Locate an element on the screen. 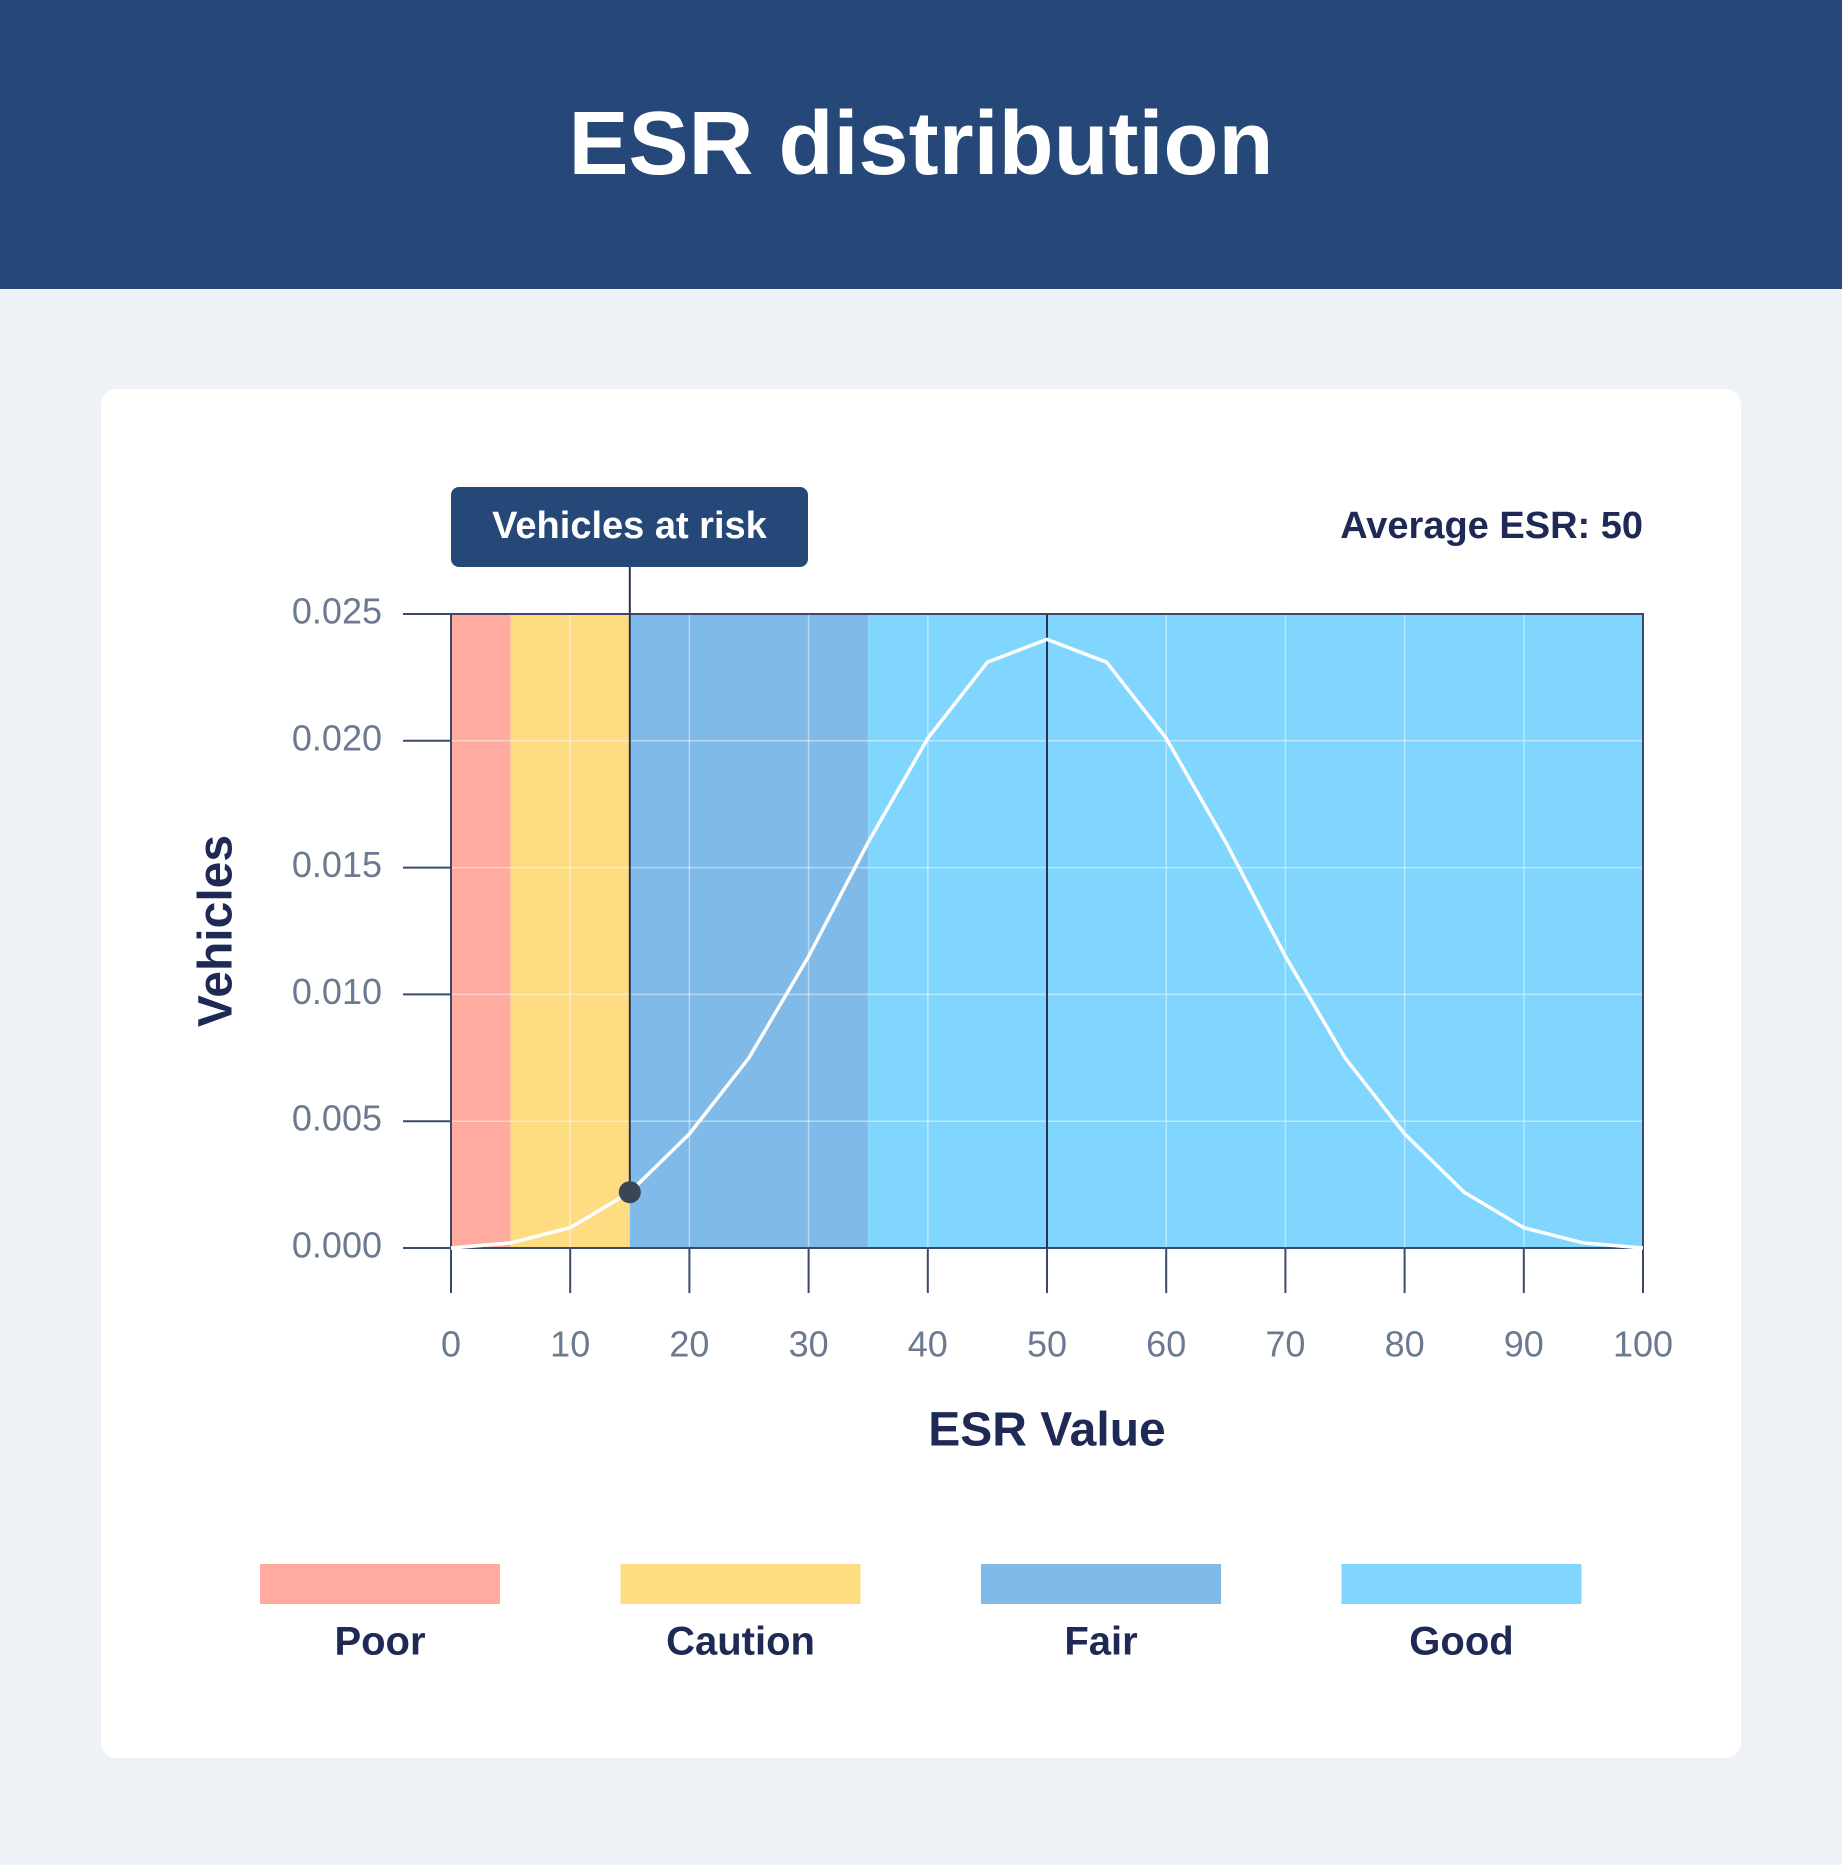  x-tick-label: 80 is located at coordinates (1405, 1344).